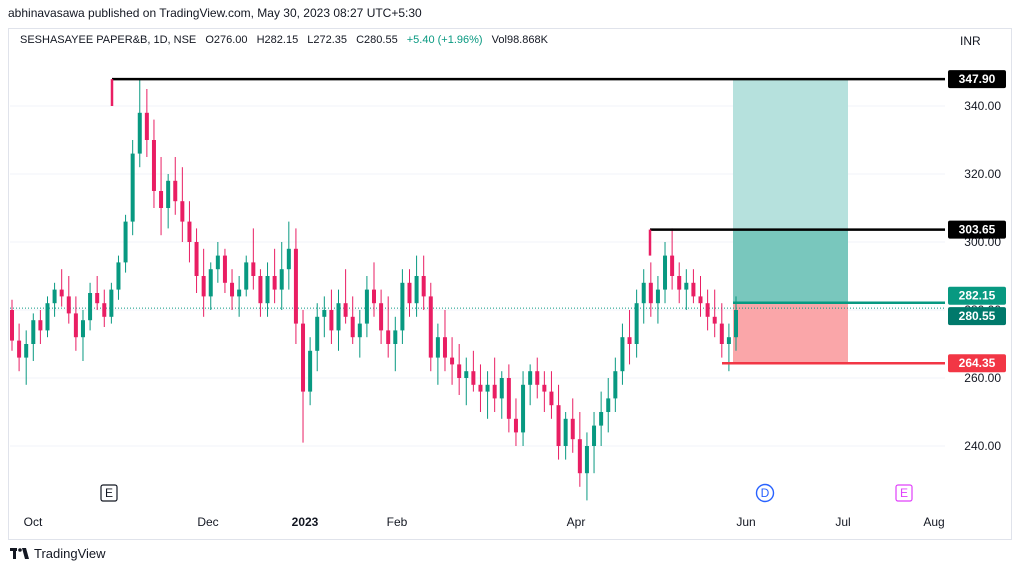 This screenshot has height=573, width=1022. Describe the element at coordinates (982, 378) in the screenshot. I see `y-tick-label: 260.00` at that location.